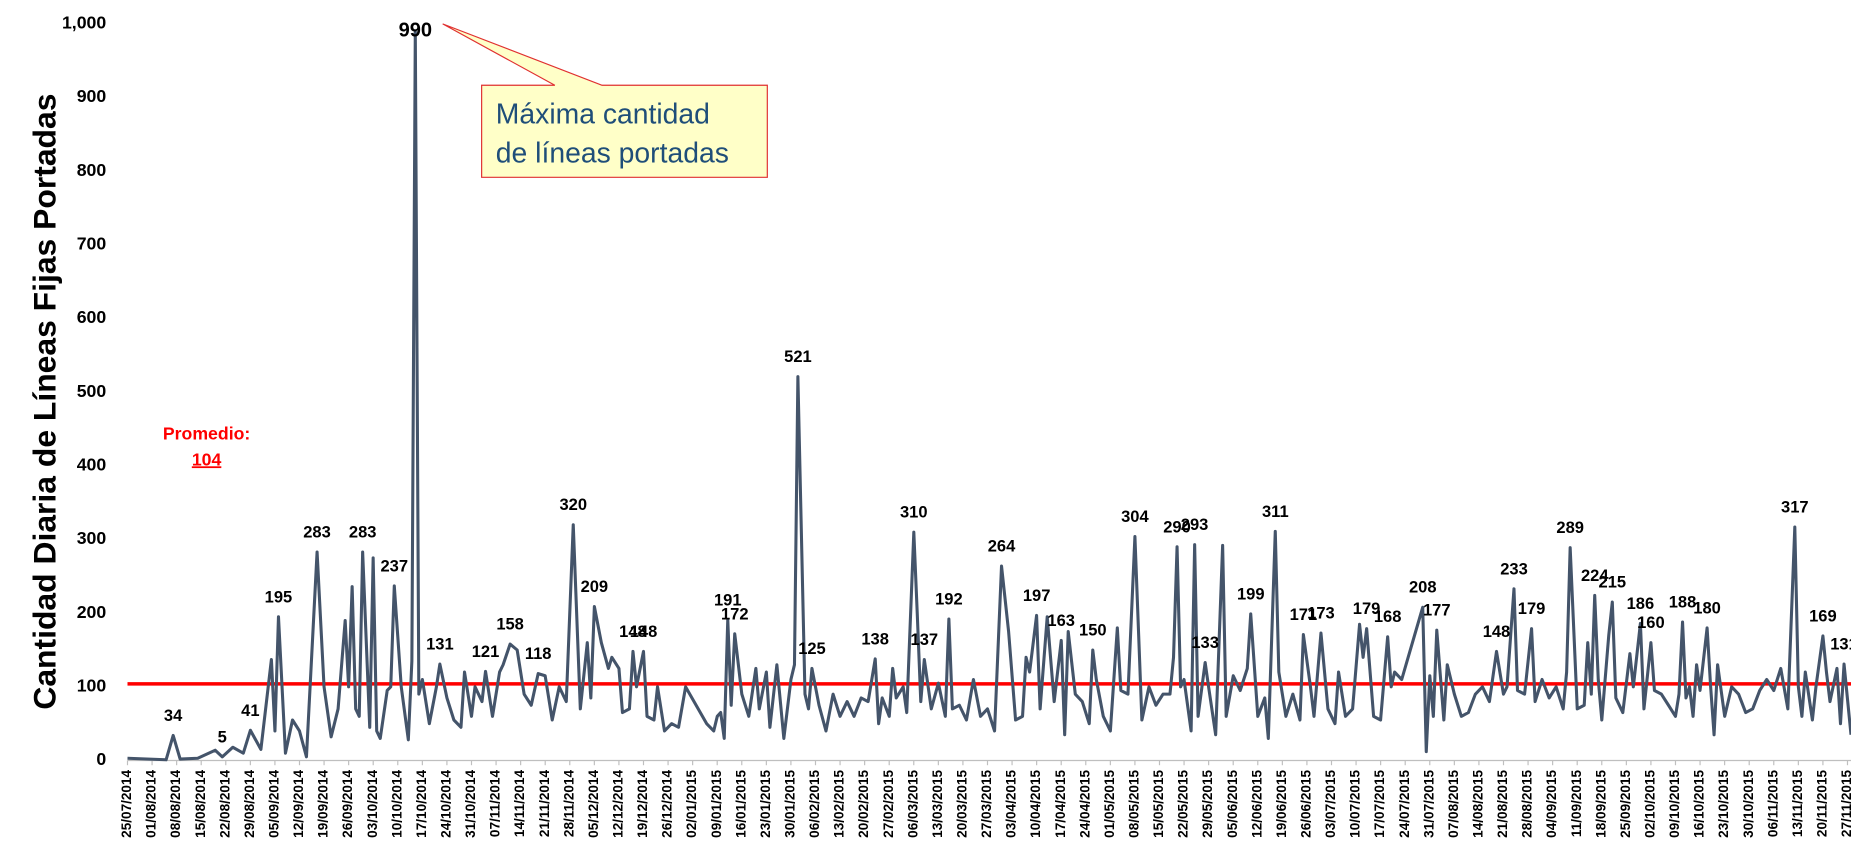 The width and height of the screenshot is (1851, 854). Describe the element at coordinates (642, 803) in the screenshot. I see `x-tick-label: 19/12/2014` at that location.